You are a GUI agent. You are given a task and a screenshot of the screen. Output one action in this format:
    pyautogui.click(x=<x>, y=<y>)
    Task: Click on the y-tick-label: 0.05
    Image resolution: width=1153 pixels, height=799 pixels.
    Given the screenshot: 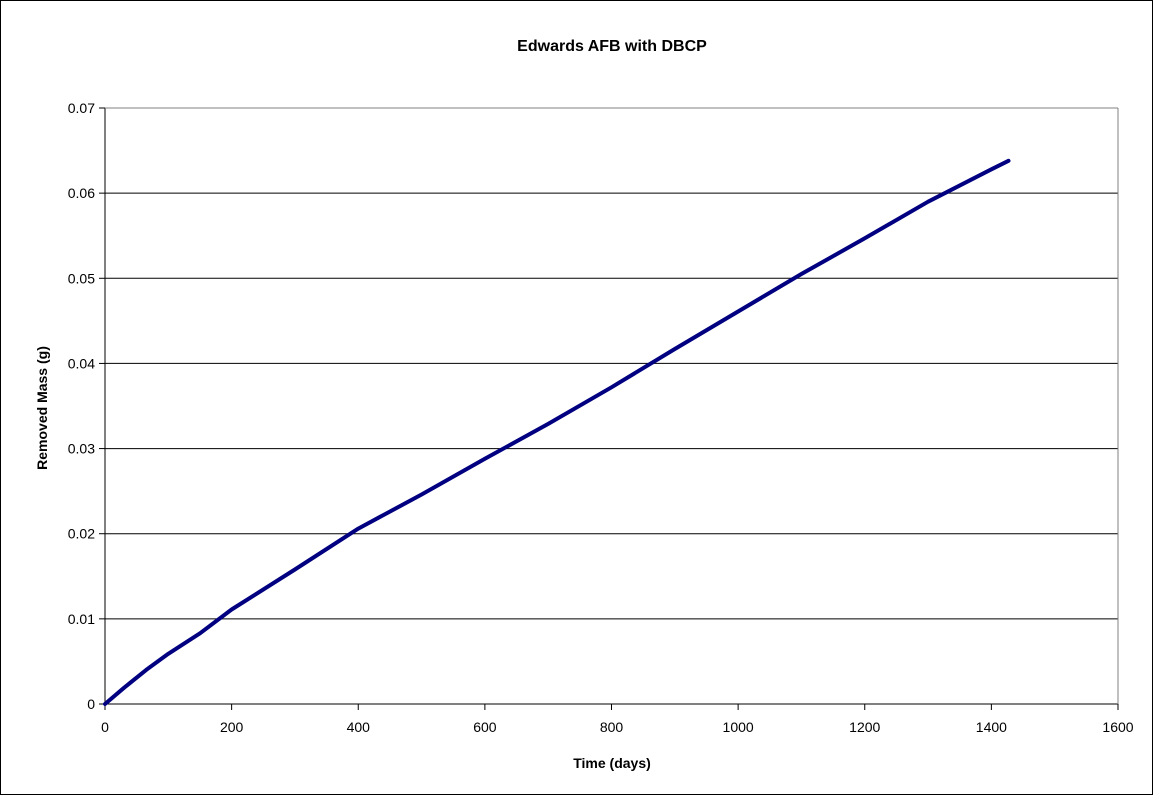 What is the action you would take?
    pyautogui.click(x=81, y=278)
    